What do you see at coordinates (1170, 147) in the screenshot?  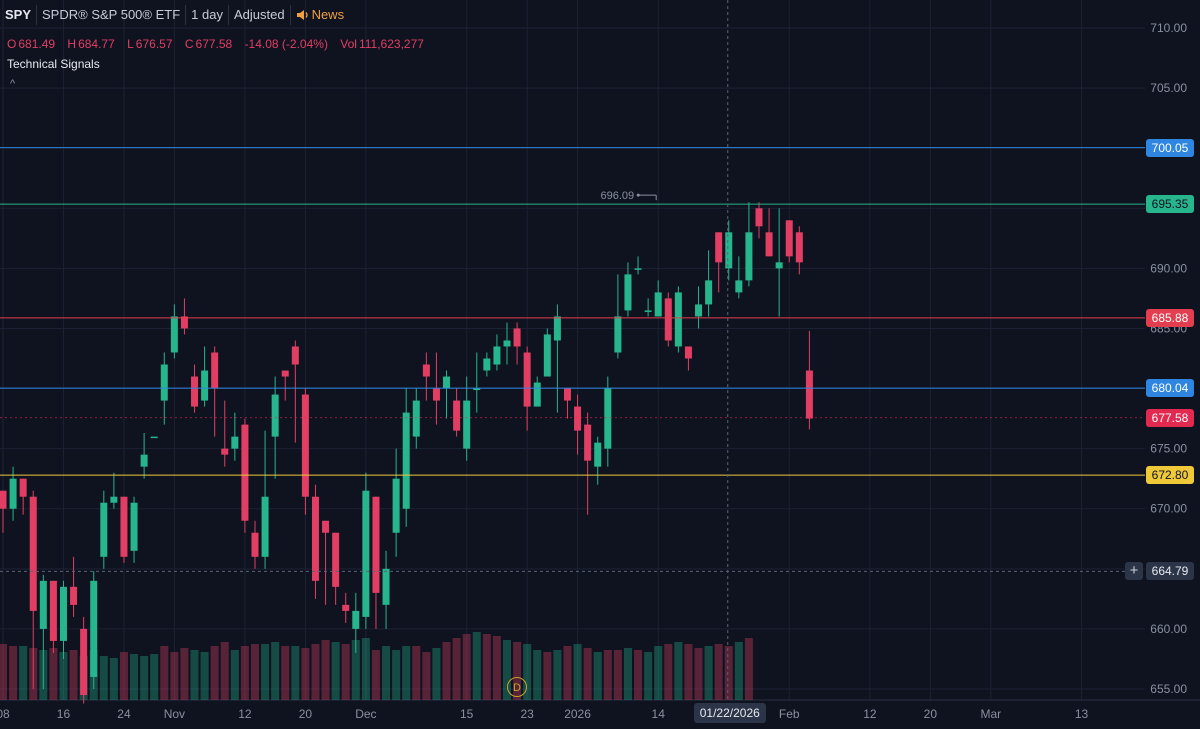 I see `price-tag: 700.05` at bounding box center [1170, 147].